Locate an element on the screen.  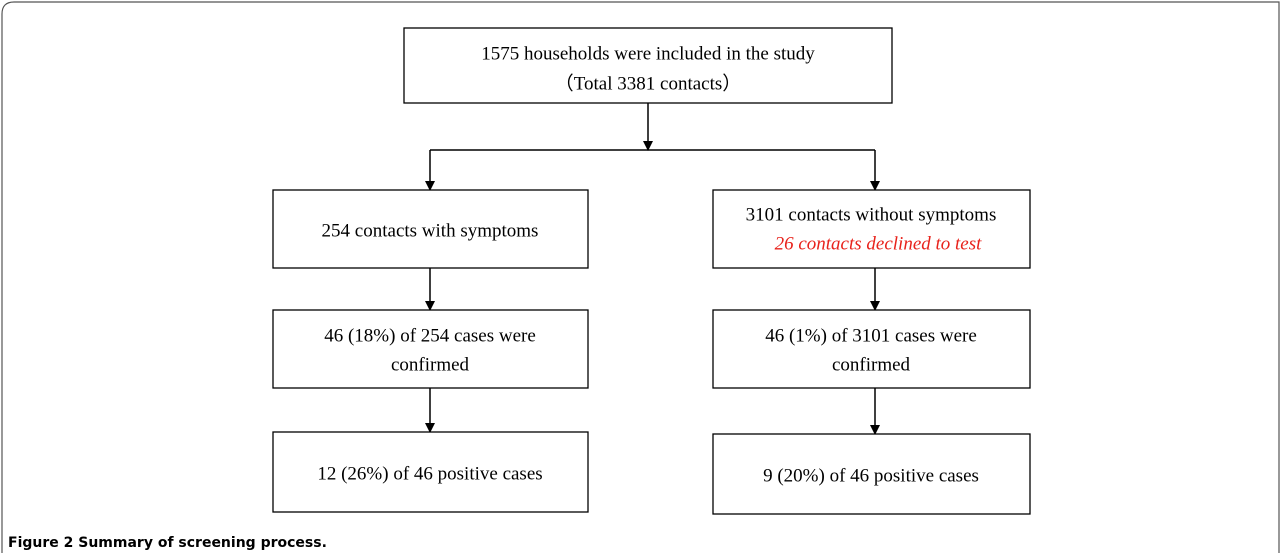
caption-text: Summary of screening process. is located at coordinates (202, 543).